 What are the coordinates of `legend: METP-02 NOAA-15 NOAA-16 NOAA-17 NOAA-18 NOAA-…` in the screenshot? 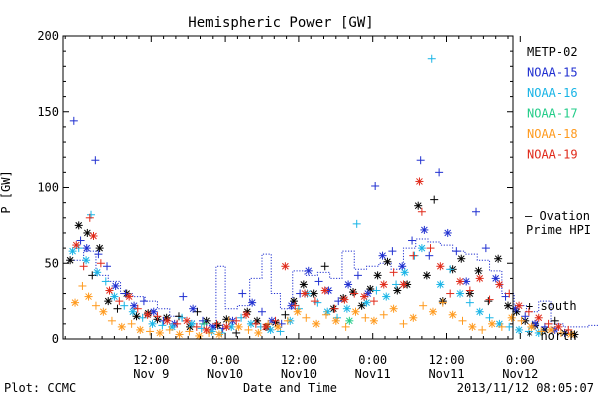 It's located at (552, 103).